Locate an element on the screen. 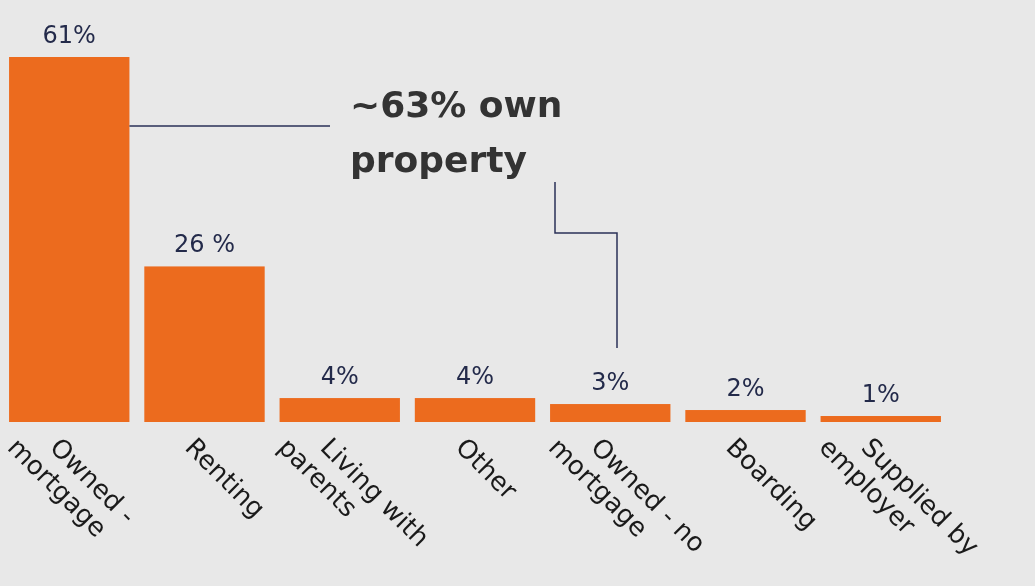 This screenshot has height=586, width=1035. annotation: ~63% own property is located at coordinates (456, 132).